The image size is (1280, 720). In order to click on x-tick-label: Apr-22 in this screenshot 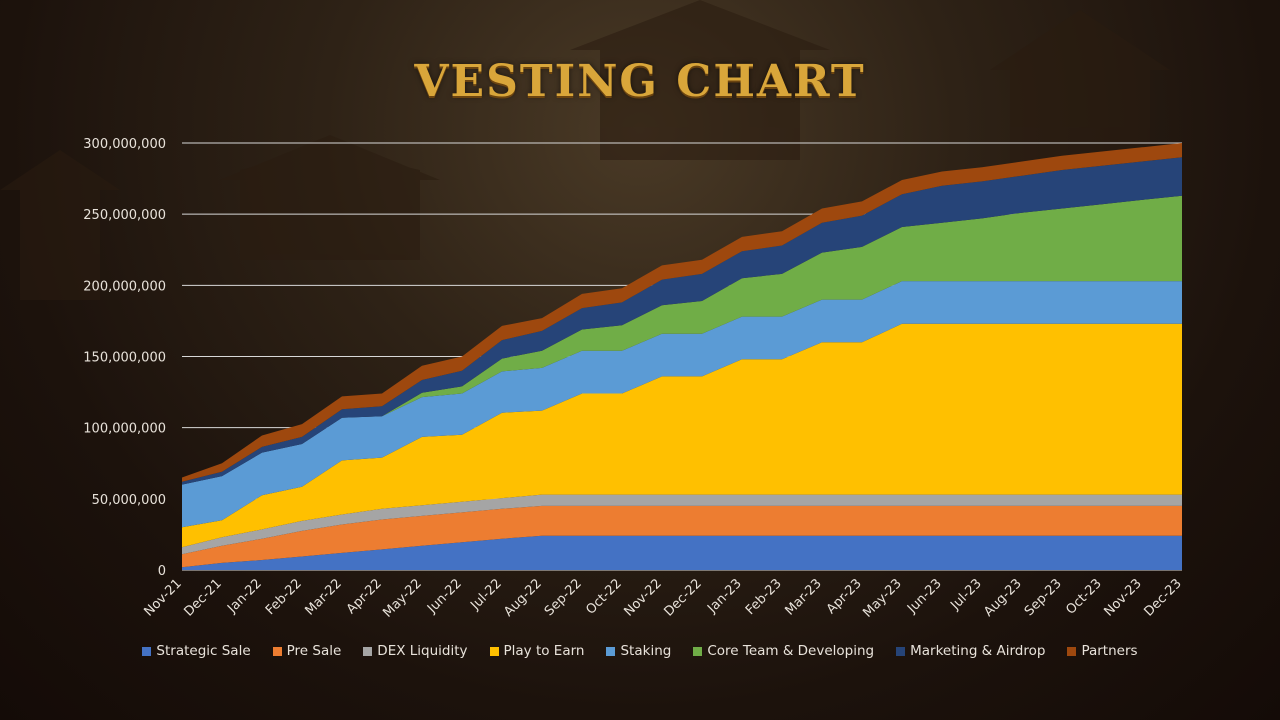, I will do `click(364, 596)`.